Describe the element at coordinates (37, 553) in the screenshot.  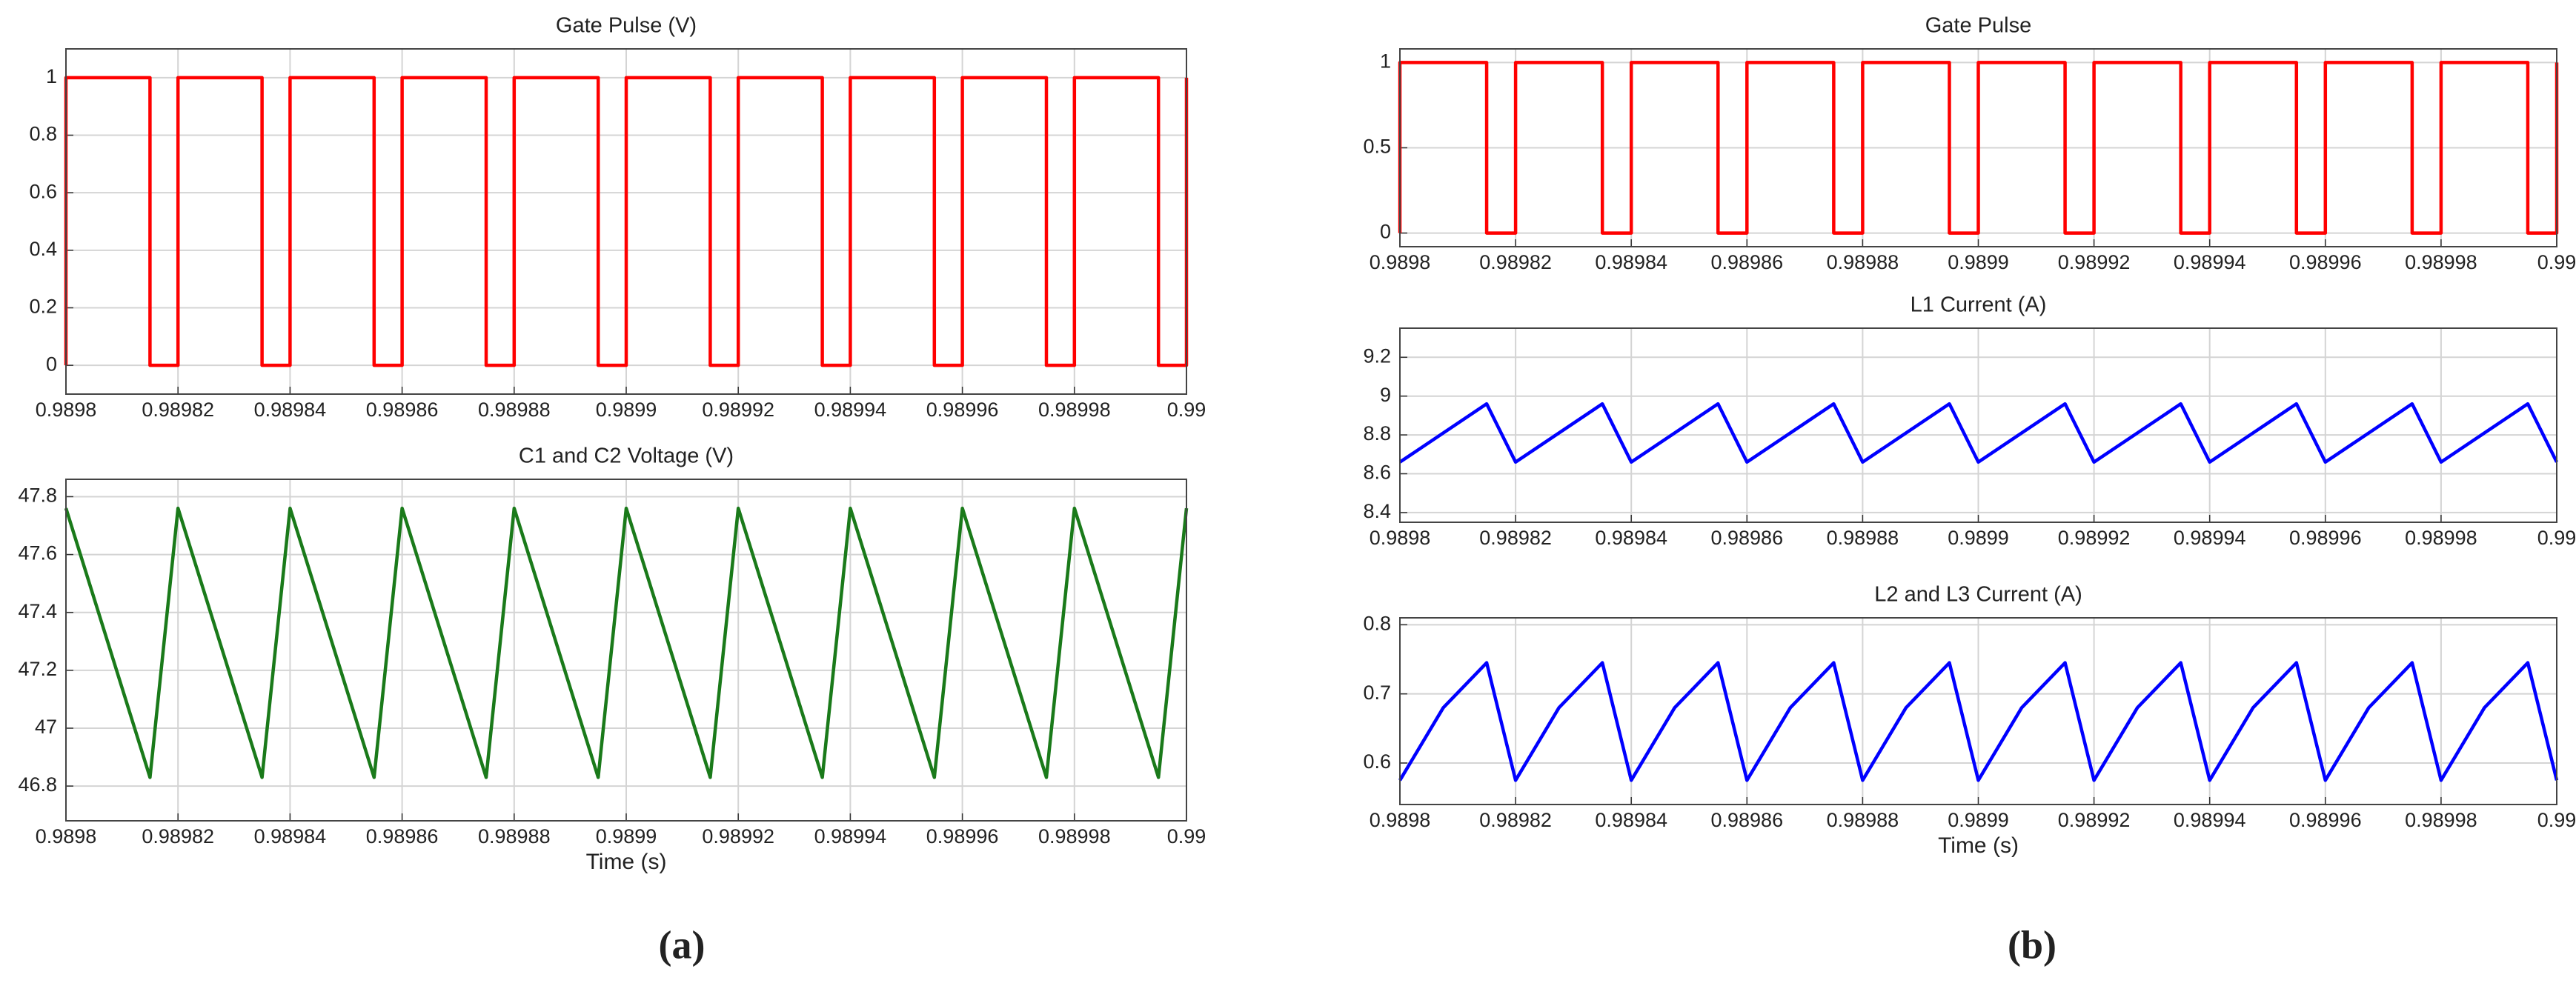
I see `y-tick-label: 47.6` at that location.